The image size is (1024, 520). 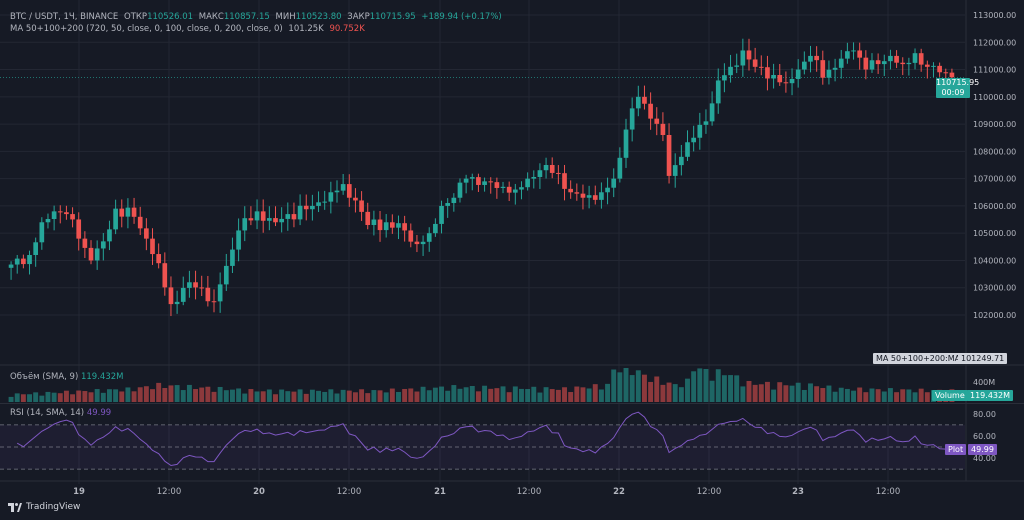 What do you see at coordinates (994, 151) in the screenshot?
I see `price-tick-label: 108000.00` at bounding box center [994, 151].